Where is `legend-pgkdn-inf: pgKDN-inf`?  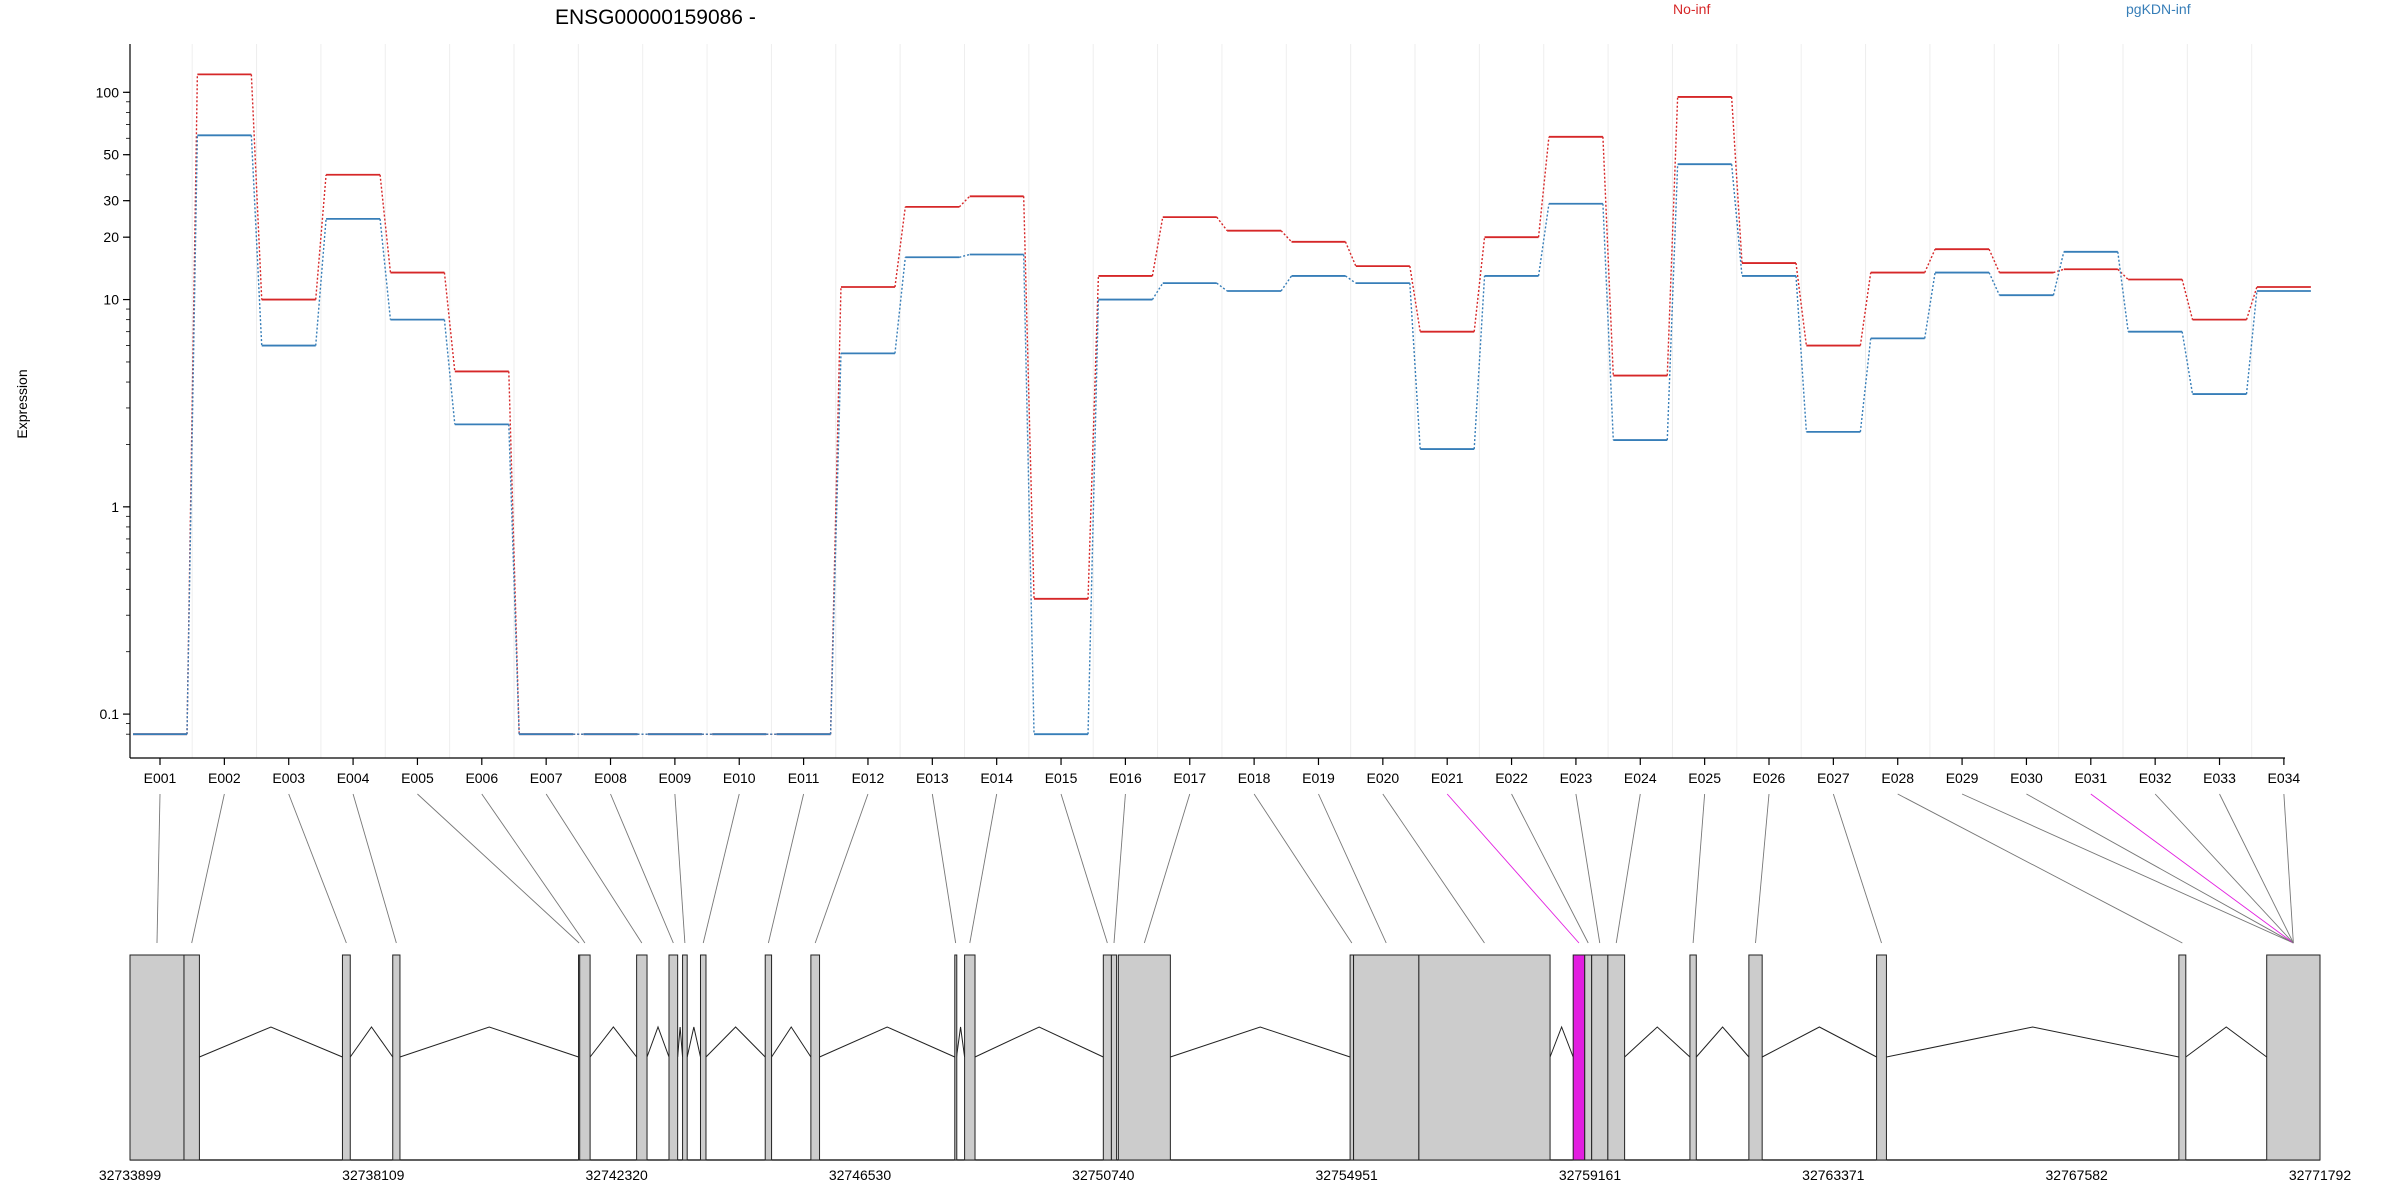
legend-pgkdn-inf: pgKDN-inf is located at coordinates (2158, 9).